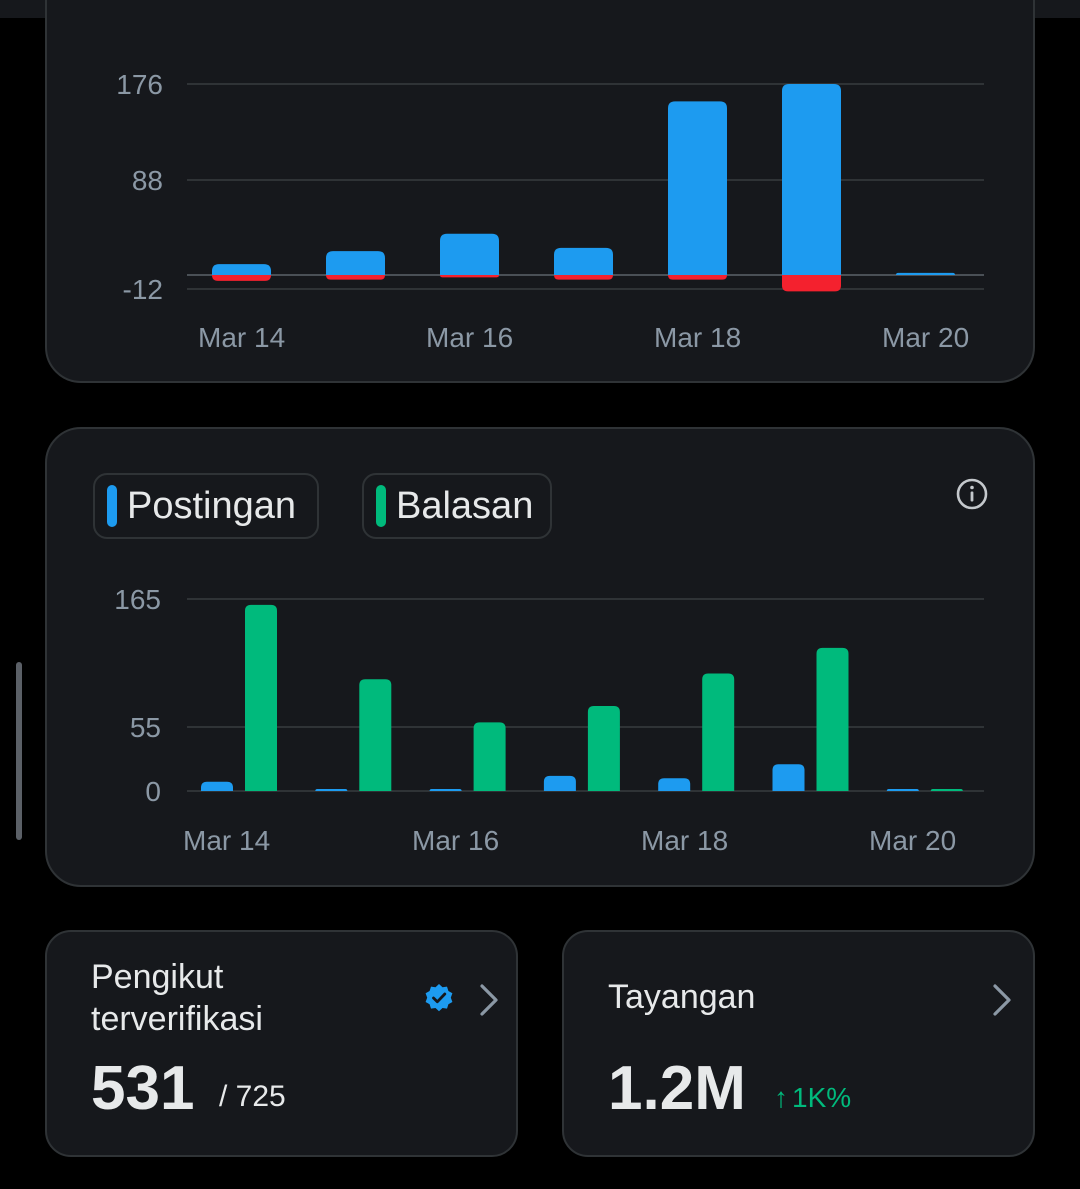 The height and width of the screenshot is (1189, 1080). I want to click on legend-replies-label: Balasan, so click(465, 505).